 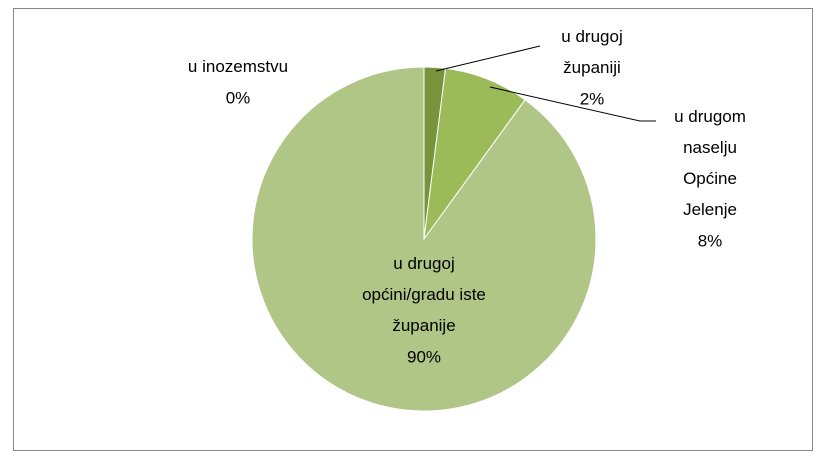 What do you see at coordinates (710, 163) in the screenshot?
I see `data-label-name: u drugom naselju Općine Jelenje` at bounding box center [710, 163].